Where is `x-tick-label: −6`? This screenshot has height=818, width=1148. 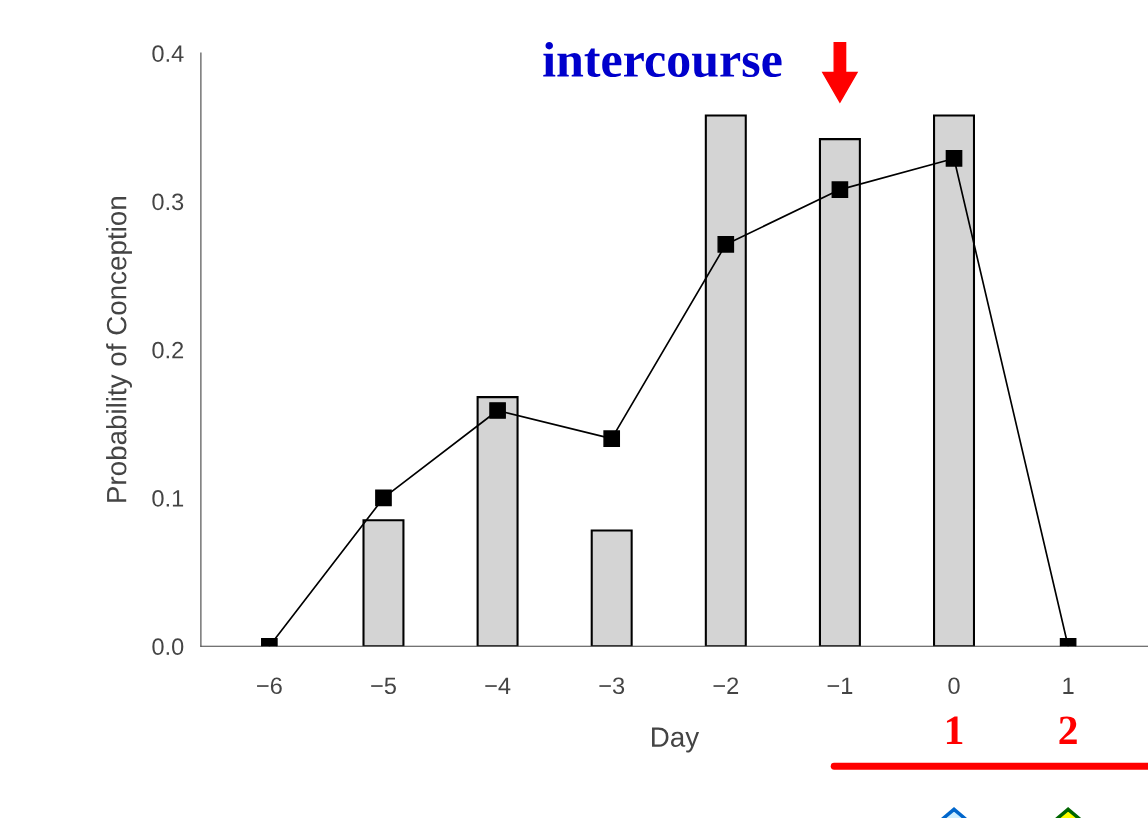 x-tick-label: −6 is located at coordinates (269, 686).